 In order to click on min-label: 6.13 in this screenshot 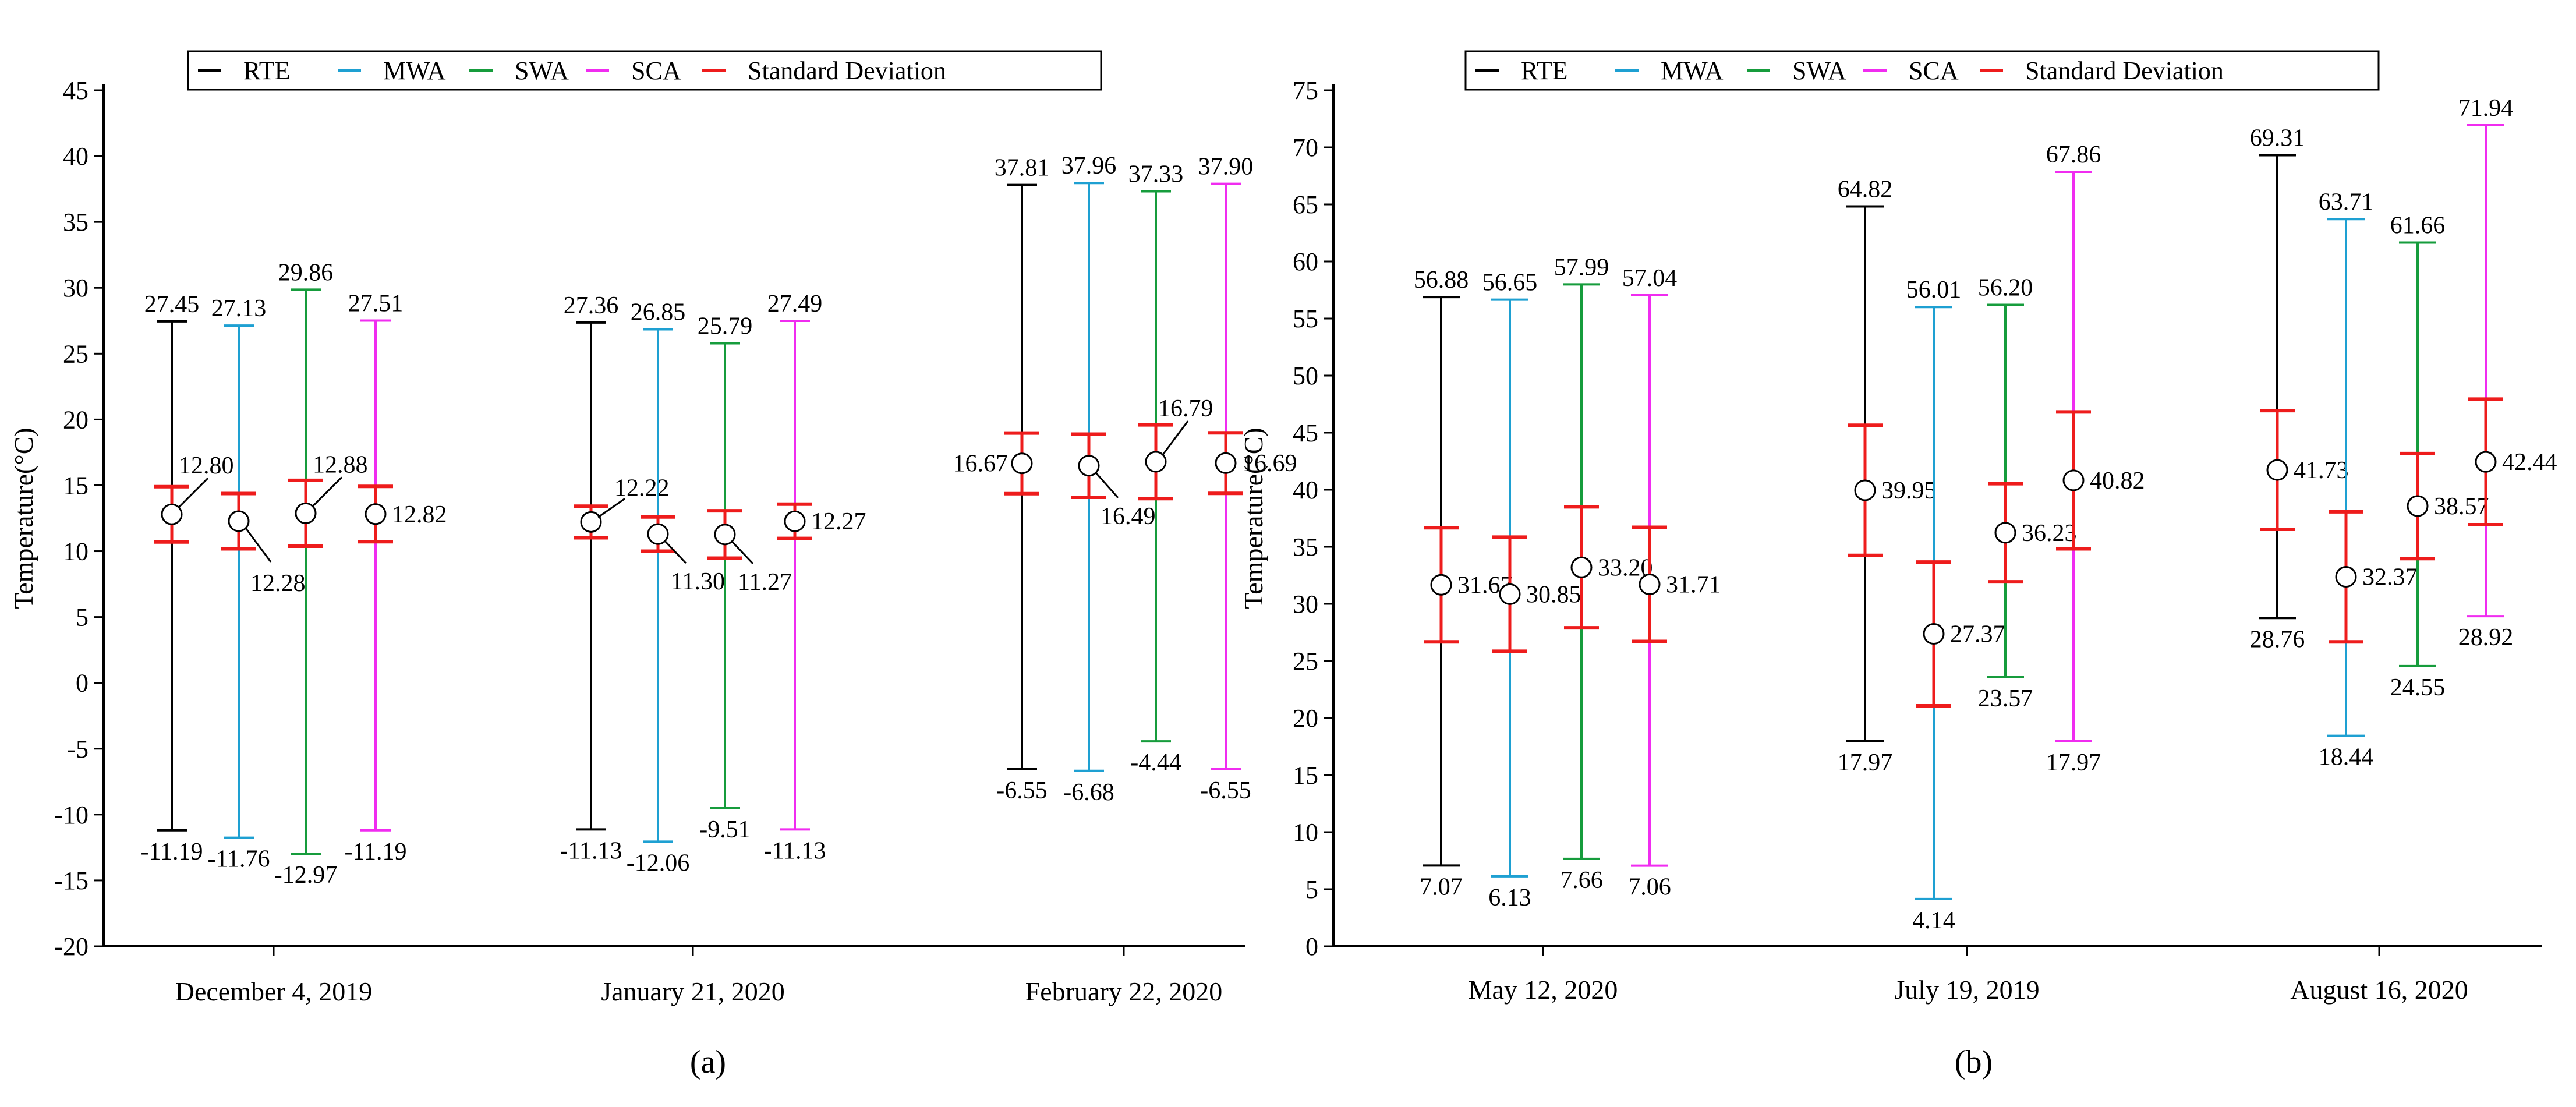, I will do `click(1509, 898)`.